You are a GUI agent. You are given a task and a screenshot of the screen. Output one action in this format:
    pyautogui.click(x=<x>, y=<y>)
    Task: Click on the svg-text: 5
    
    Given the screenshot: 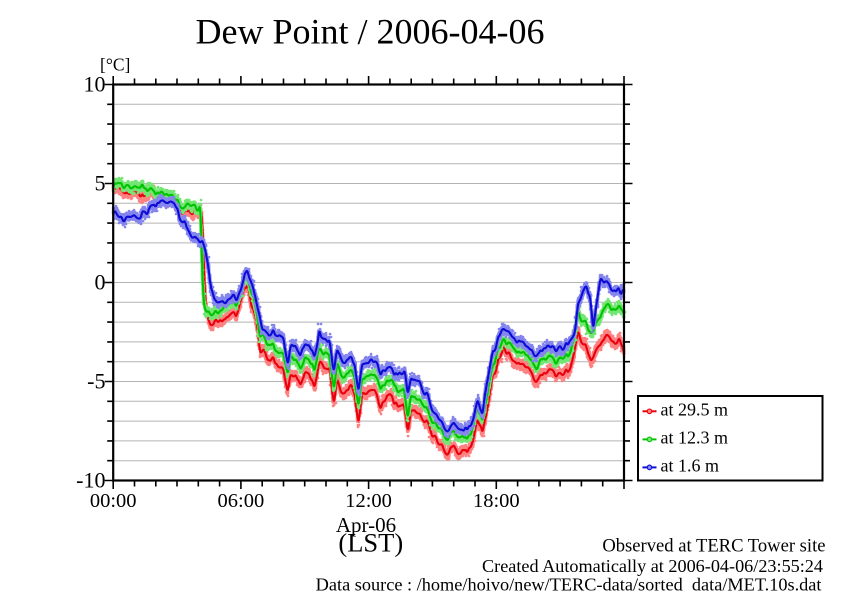 What is the action you would take?
    pyautogui.click(x=100, y=183)
    